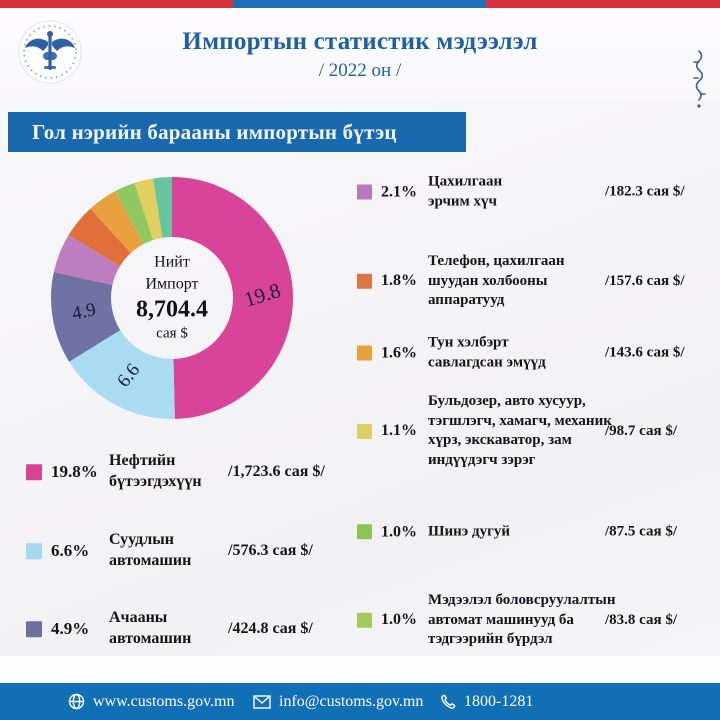 The image size is (720, 720). Describe the element at coordinates (164, 701) in the screenshot. I see `footer-website-text: www.customs.gov.mn` at that location.